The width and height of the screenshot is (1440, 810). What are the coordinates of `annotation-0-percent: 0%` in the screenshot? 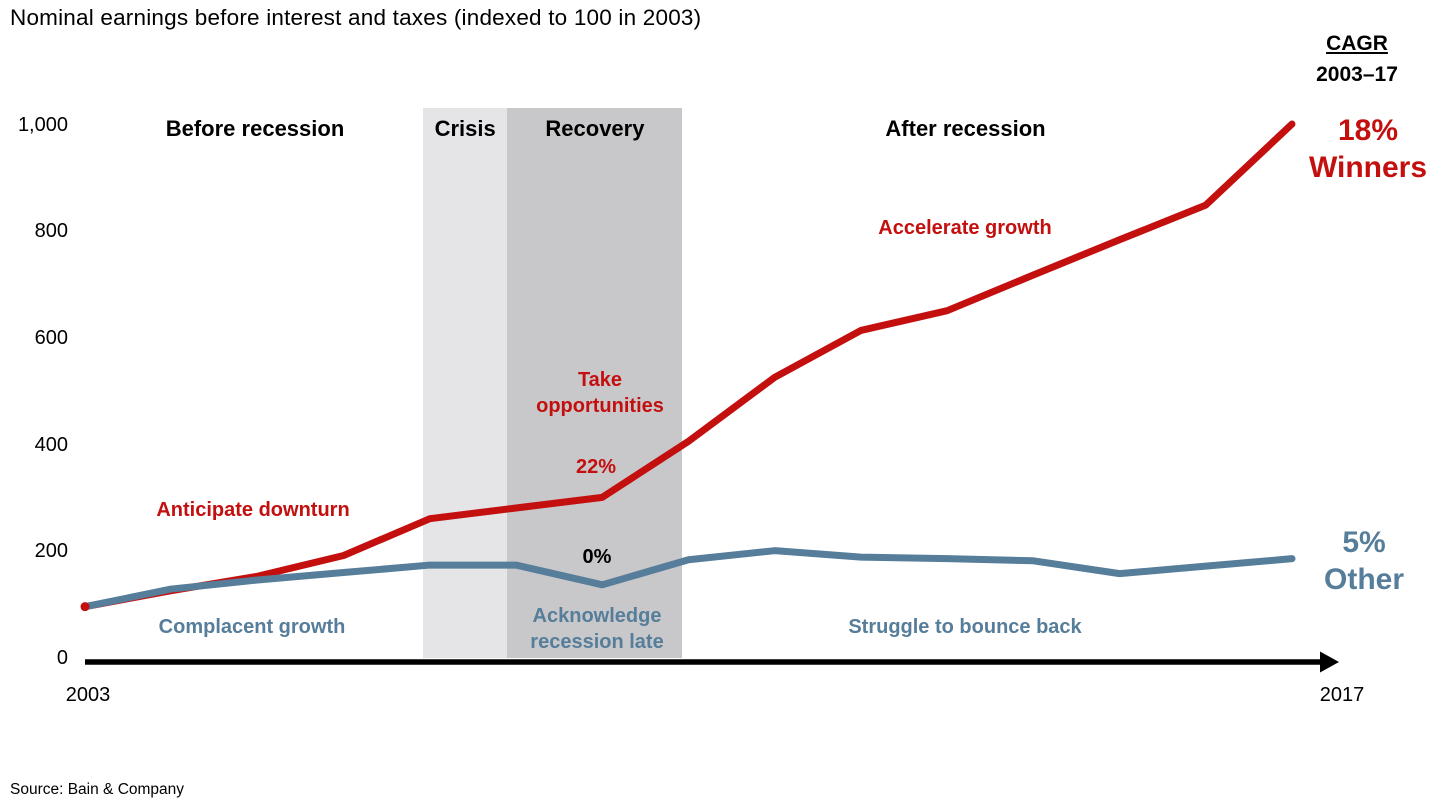 It's located at (597, 557).